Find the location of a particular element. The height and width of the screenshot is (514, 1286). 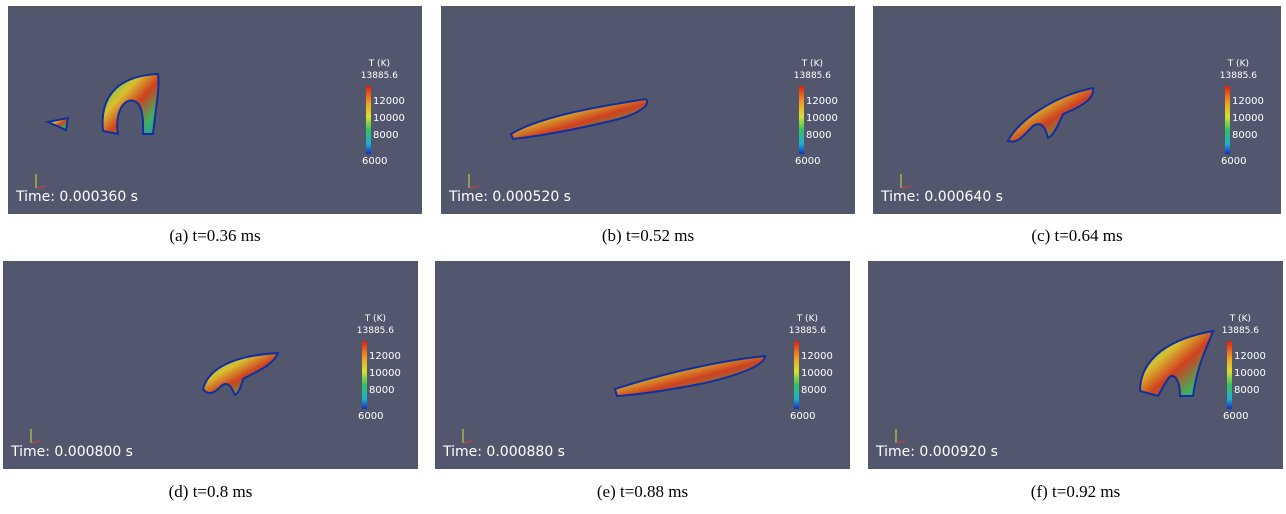

time-label: Time: 0.000640 s is located at coordinates (941, 197).